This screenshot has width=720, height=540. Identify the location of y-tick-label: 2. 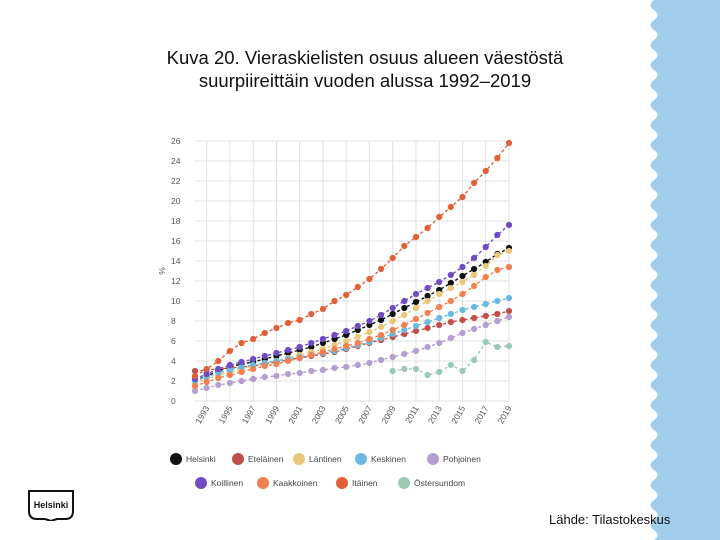
(173, 381).